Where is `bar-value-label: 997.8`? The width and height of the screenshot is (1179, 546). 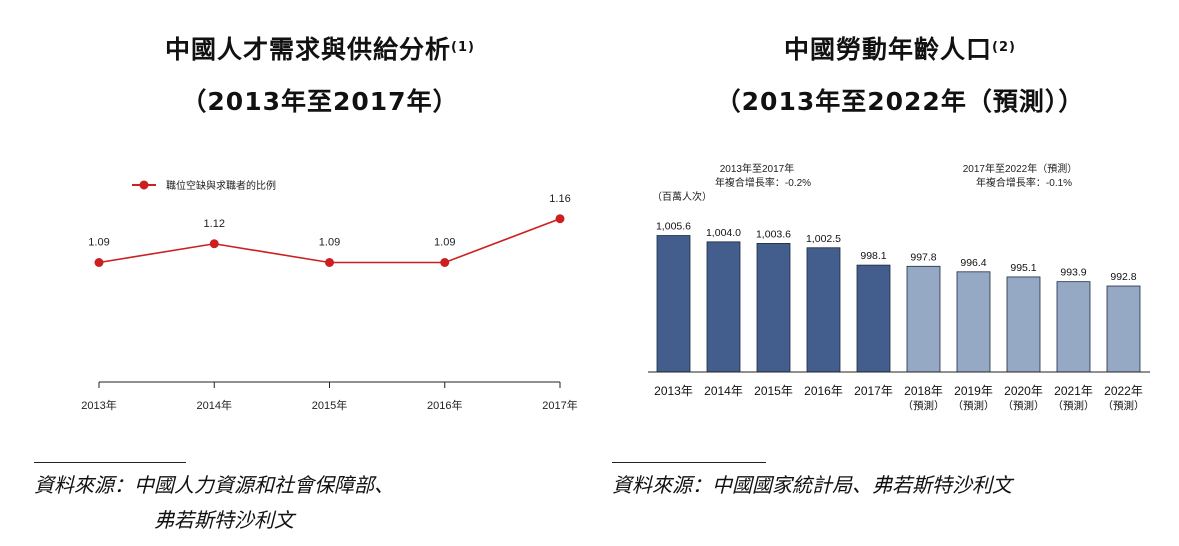
bar-value-label: 997.8 is located at coordinates (923, 257).